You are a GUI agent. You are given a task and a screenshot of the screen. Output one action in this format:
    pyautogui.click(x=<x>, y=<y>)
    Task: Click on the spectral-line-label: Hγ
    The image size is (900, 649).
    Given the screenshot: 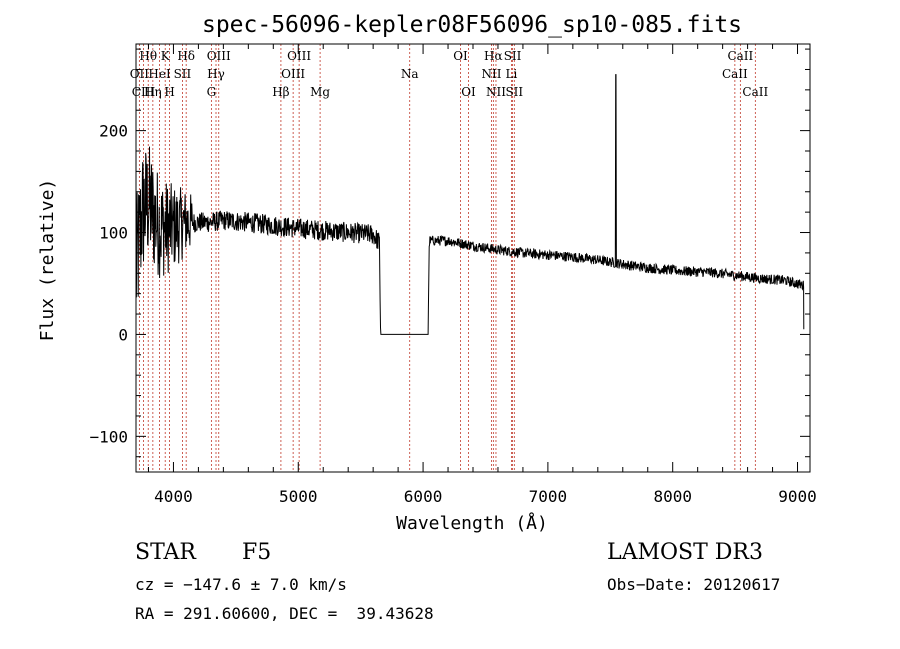 What is the action you would take?
    pyautogui.click(x=216, y=74)
    